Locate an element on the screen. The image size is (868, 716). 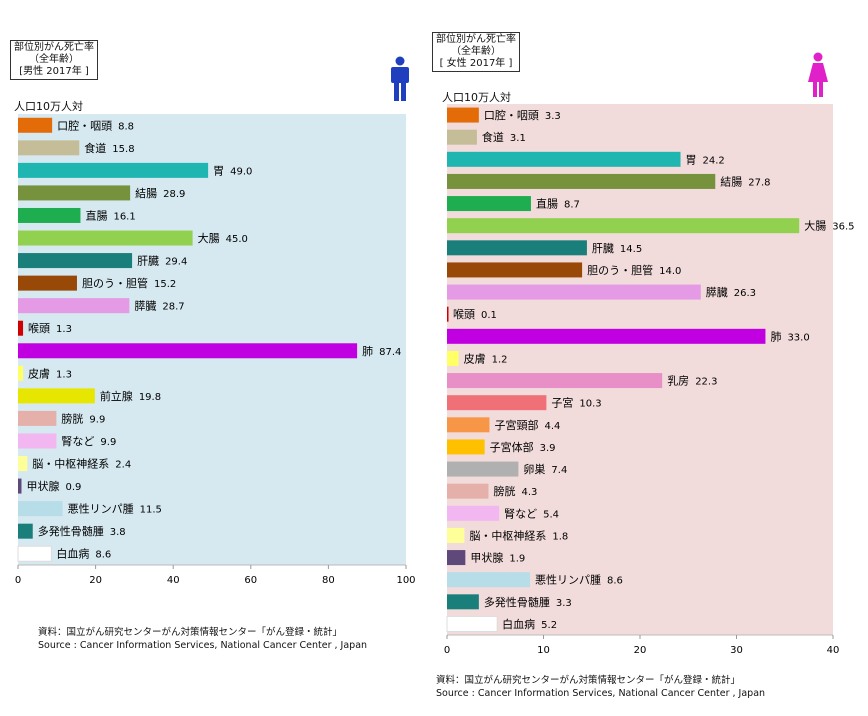
male-figure-head is located at coordinates (400, 61).